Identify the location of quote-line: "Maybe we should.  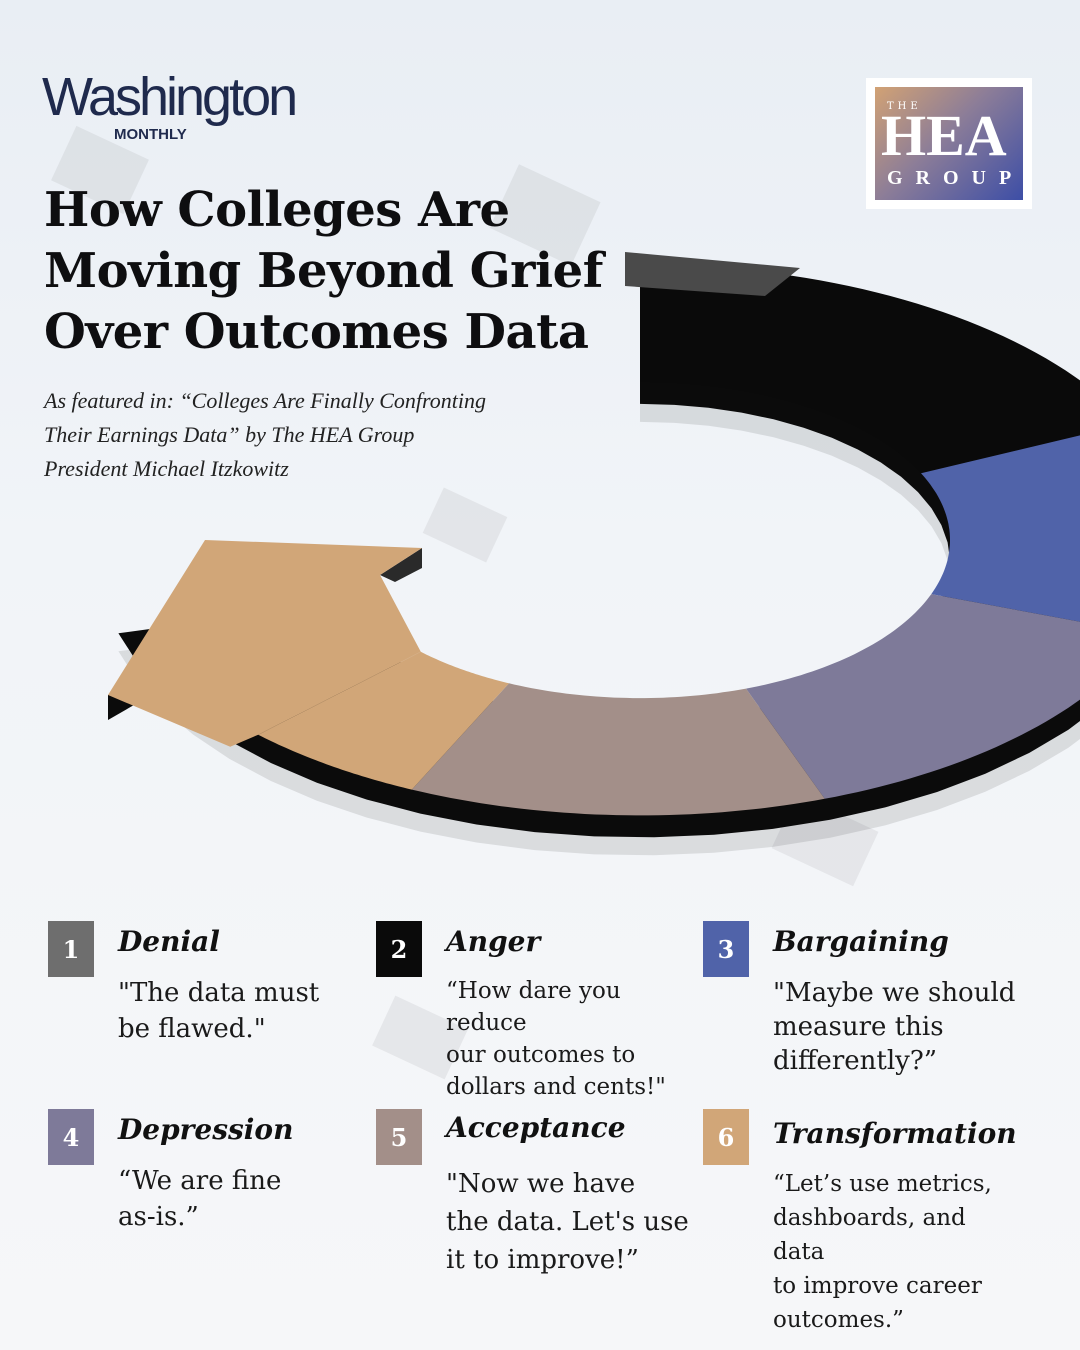
(894, 993).